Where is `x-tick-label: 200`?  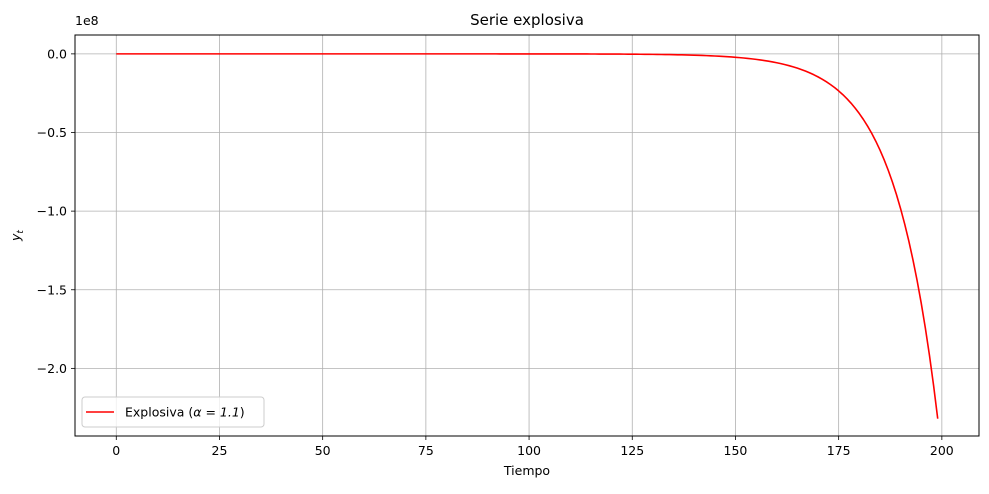
x-tick-label: 200 is located at coordinates (942, 450).